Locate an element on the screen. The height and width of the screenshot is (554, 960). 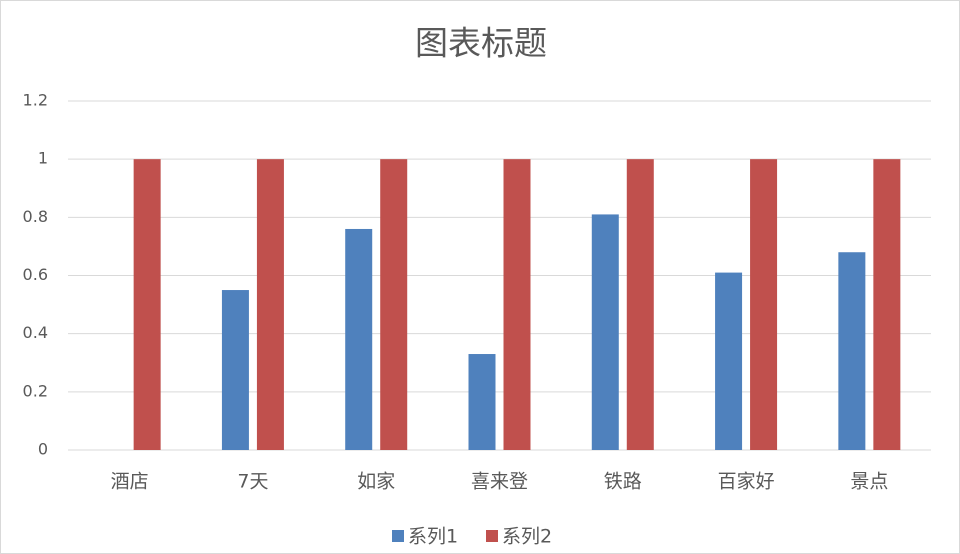
y-tick-label: 0 is located at coordinates (43, 449).